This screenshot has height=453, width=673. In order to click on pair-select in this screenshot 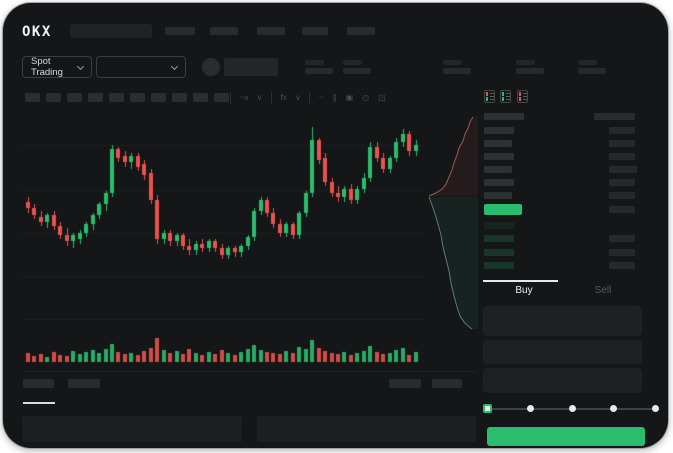, I will do `click(141, 67)`.